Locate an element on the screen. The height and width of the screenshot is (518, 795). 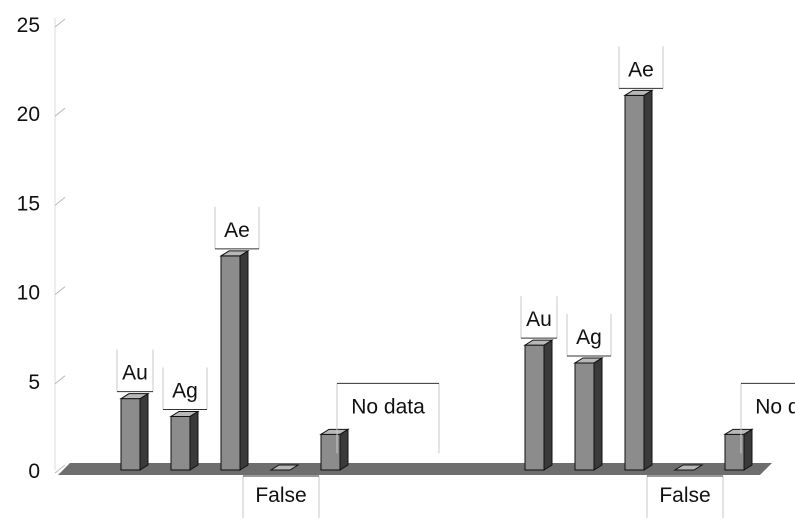
y-axis: 0 5 10 15 20 25 is located at coordinates (41, 248).